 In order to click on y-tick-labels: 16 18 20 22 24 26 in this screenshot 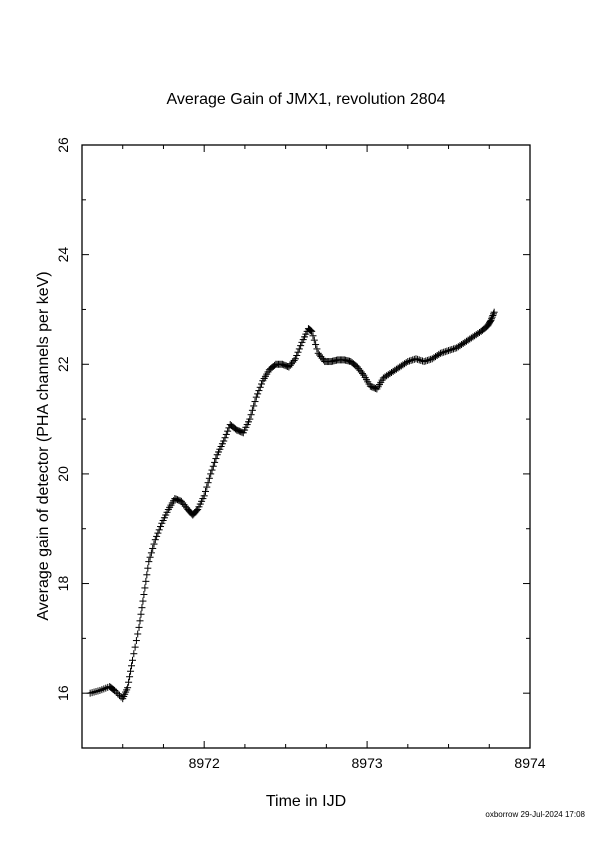, I will do `click(63, 419)`.